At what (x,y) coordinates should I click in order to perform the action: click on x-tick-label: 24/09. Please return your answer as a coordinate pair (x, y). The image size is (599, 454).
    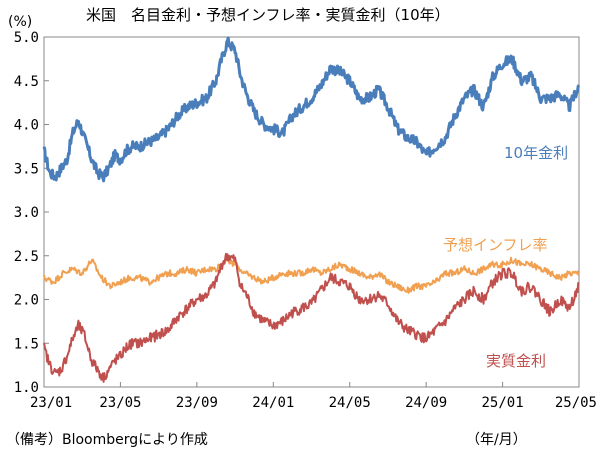
    Looking at the image, I should click on (426, 403).